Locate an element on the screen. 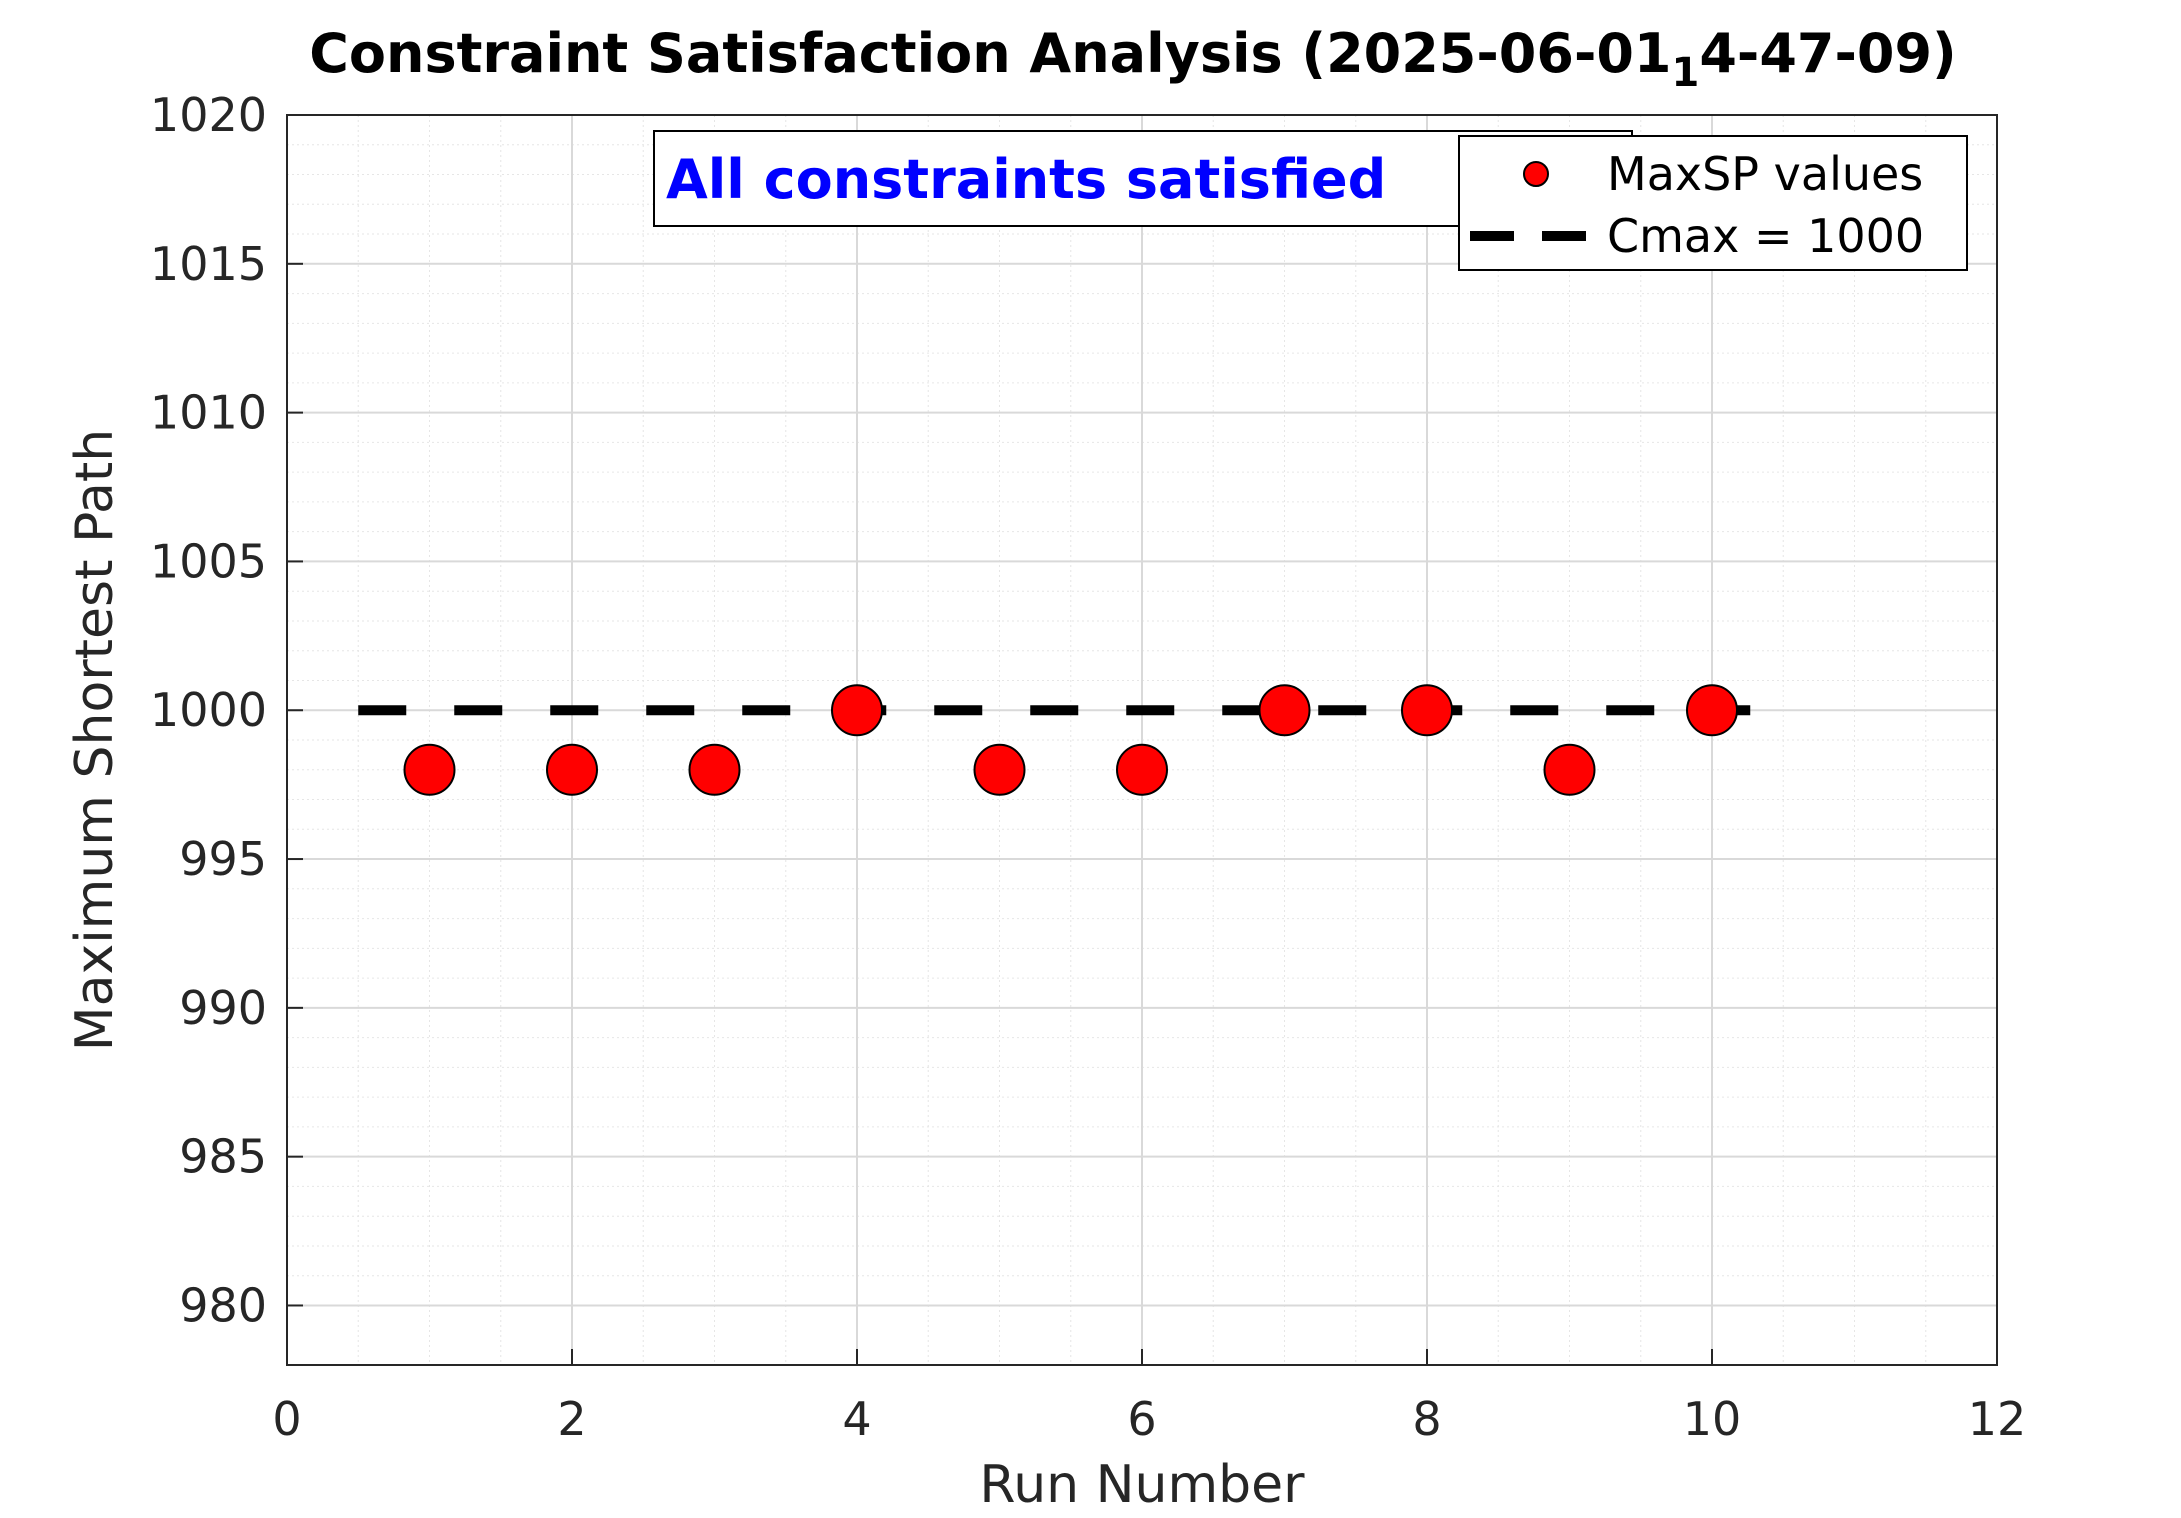 The width and height of the screenshot is (2181, 1518). y-tick-label: 1005 is located at coordinates (208, 561).